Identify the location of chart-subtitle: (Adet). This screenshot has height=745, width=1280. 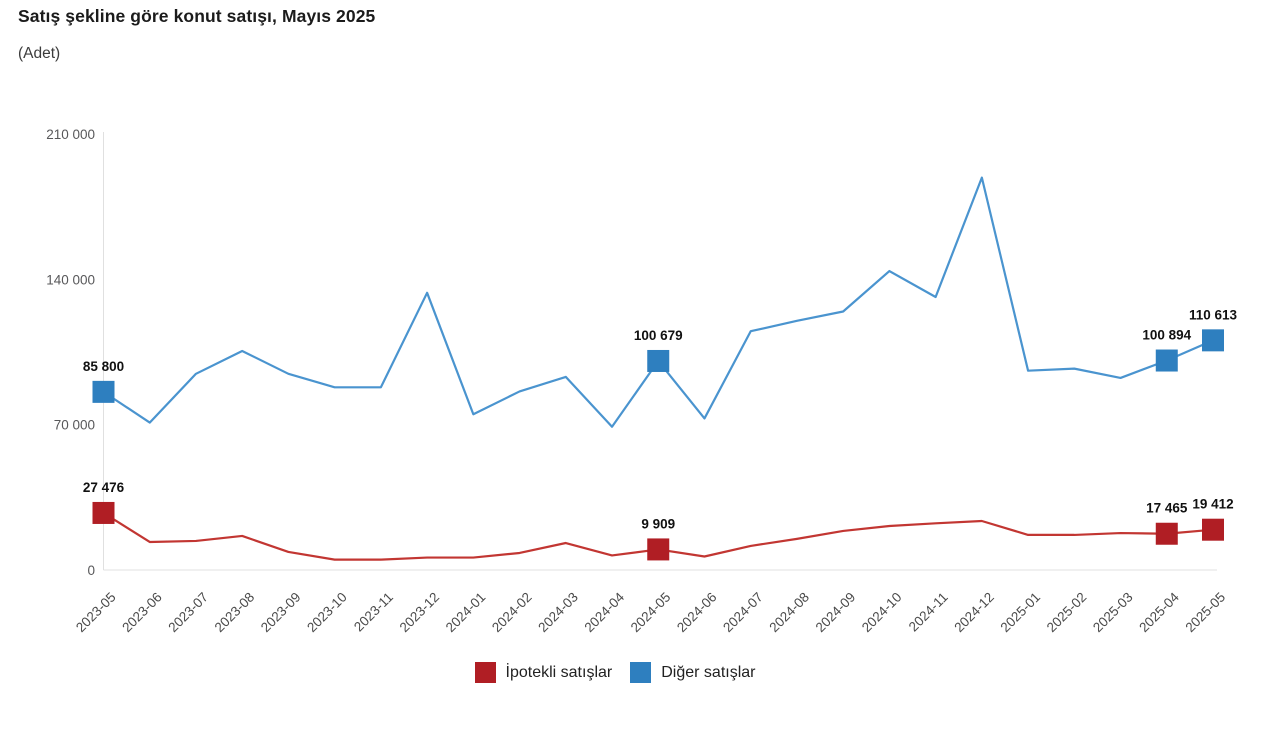
(39, 53).